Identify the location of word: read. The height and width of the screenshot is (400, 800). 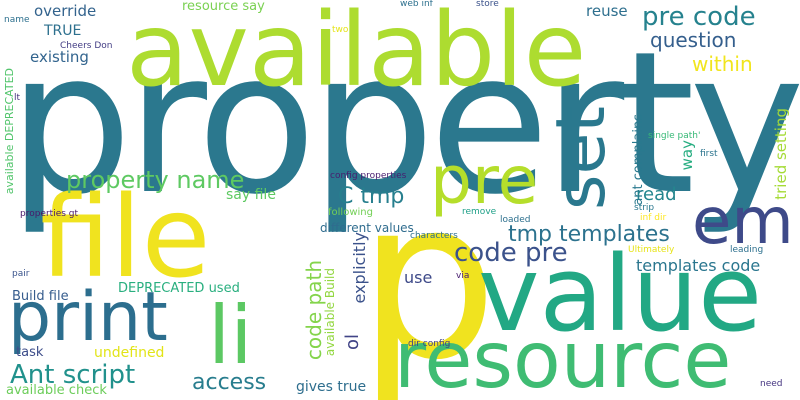
(656, 194).